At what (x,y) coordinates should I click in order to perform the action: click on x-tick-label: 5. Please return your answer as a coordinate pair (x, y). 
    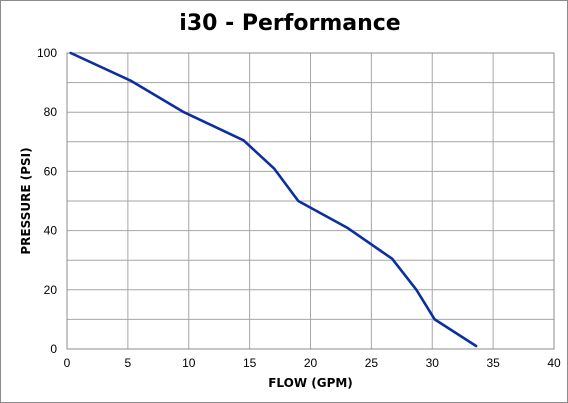
    Looking at the image, I should click on (128, 363).